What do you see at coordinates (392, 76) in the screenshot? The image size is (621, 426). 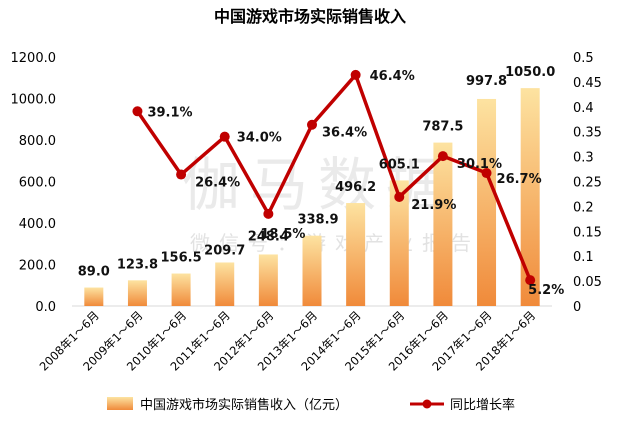 I see `growth-rate-label: 46.4%` at bounding box center [392, 76].